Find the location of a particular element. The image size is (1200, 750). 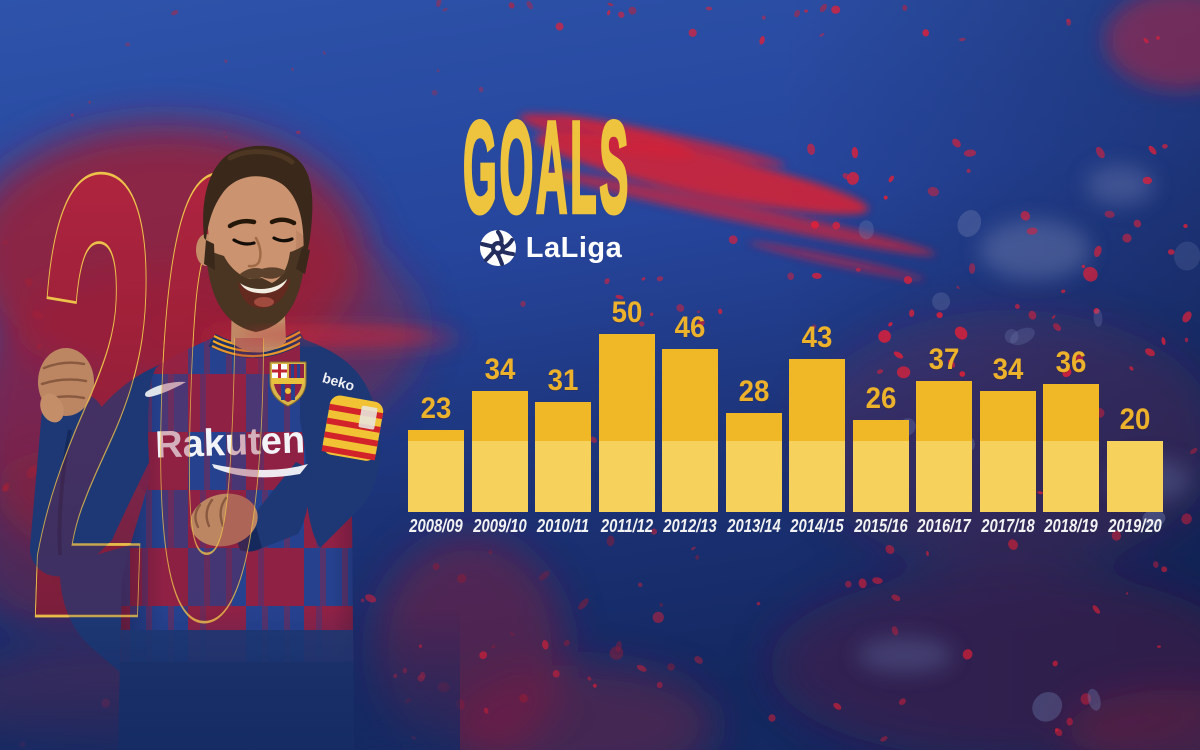

value-label-2010-11: 31 is located at coordinates (563, 380).